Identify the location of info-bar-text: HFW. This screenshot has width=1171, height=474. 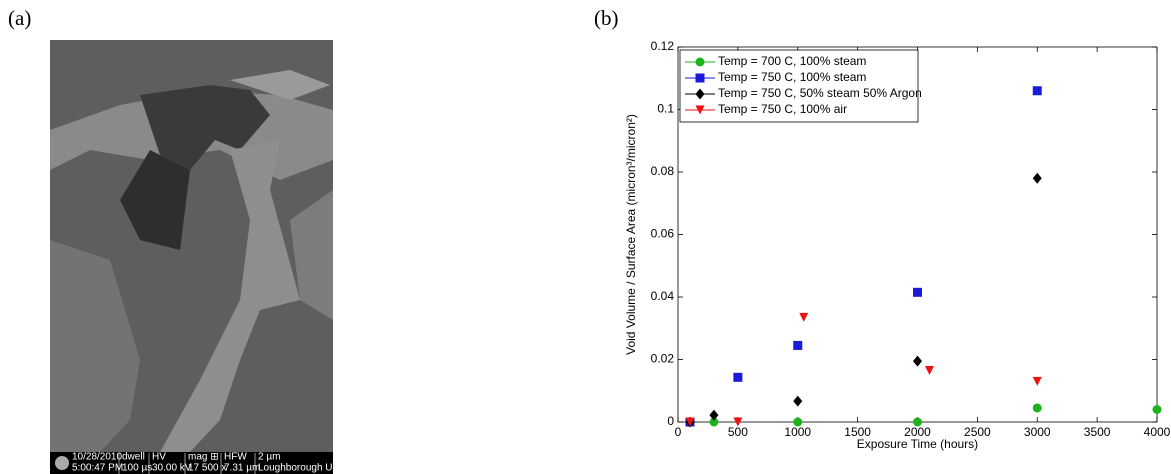
(235, 457).